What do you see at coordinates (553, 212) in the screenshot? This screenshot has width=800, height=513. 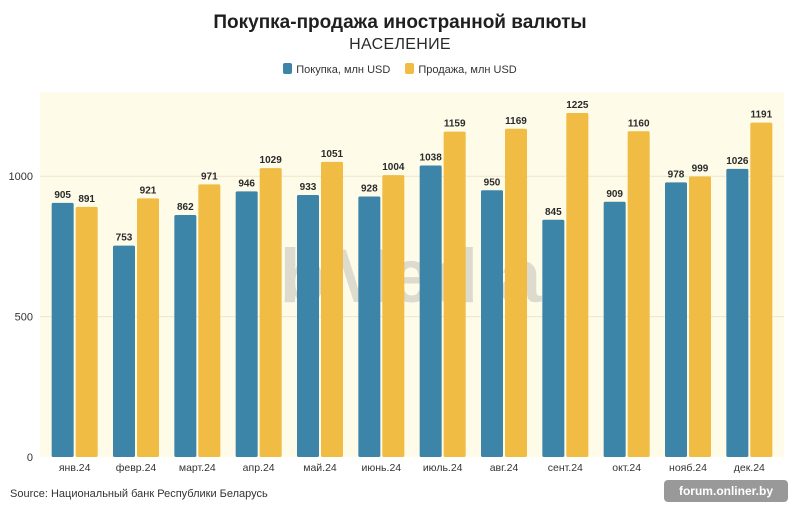 I see `value-label-buy-9: 845` at bounding box center [553, 212].